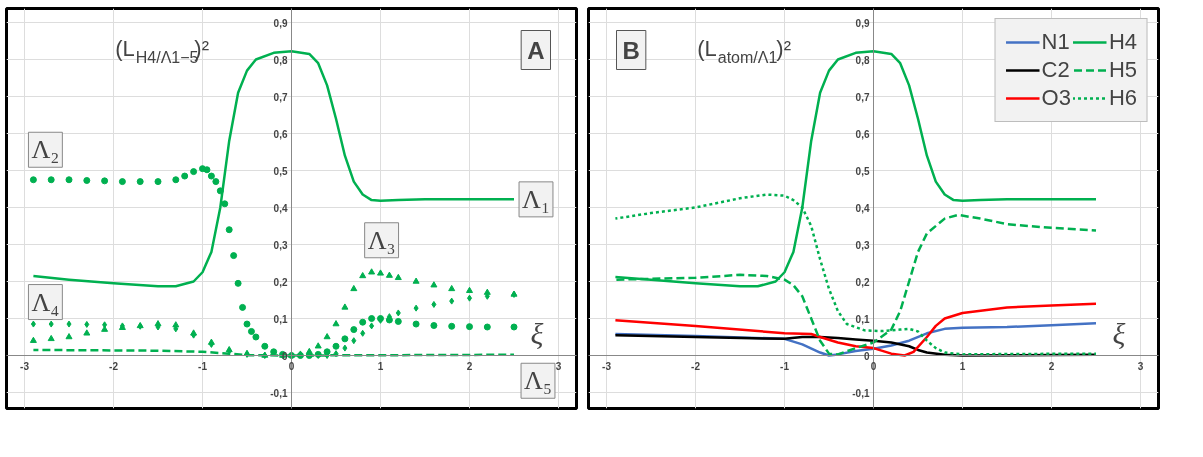 The height and width of the screenshot is (457, 1203). Describe the element at coordinates (1056, 98) in the screenshot. I see `legend-label: O3` at that location.